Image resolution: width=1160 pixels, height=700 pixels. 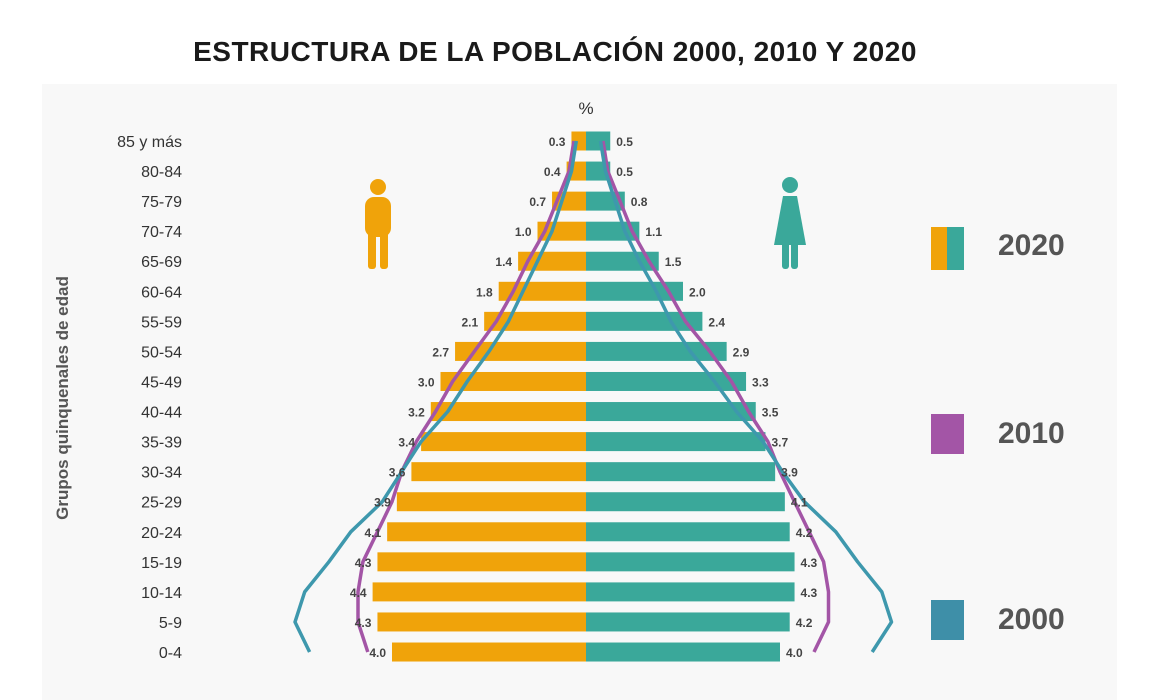 I want to click on legend-label-2000: 2000, so click(x=1031, y=619).